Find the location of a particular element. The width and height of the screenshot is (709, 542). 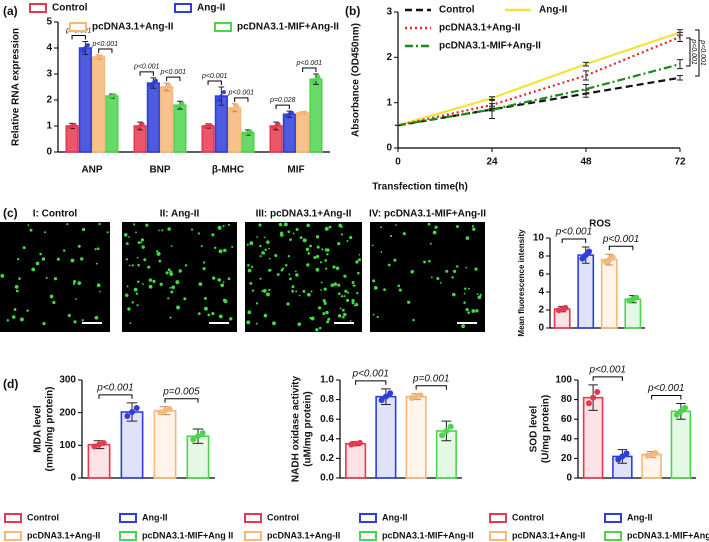

y-axis-label: SOD level is located at coordinates (534, 428).